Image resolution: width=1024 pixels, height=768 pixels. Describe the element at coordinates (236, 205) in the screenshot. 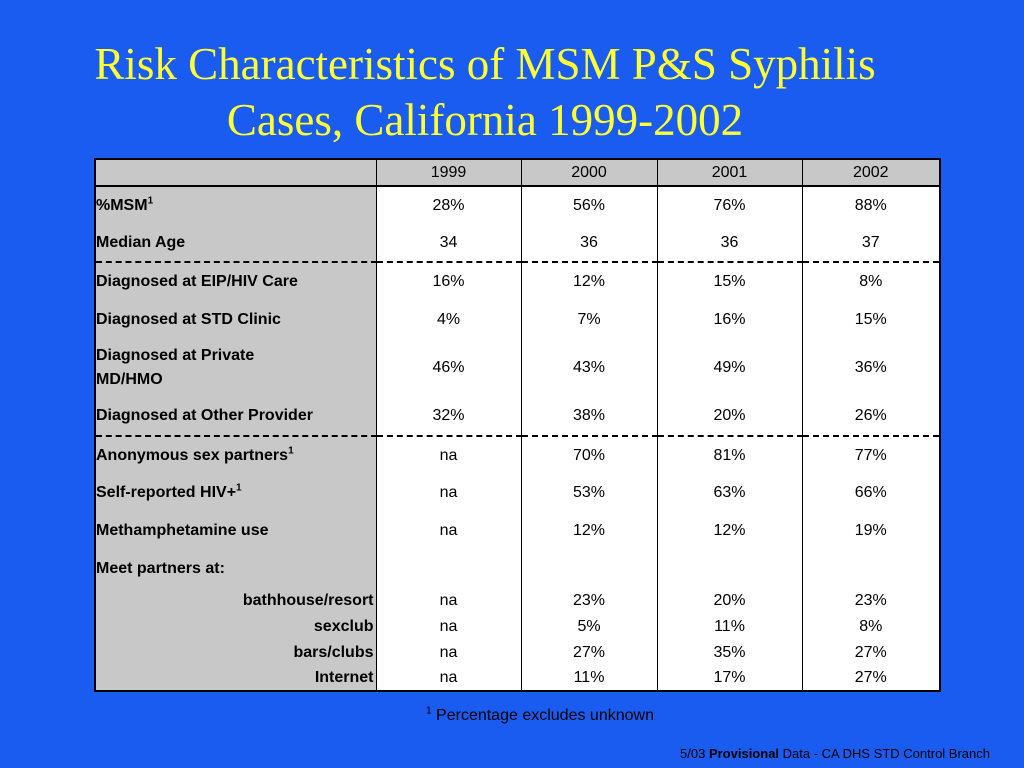

I see `row-label: %MSM1` at that location.